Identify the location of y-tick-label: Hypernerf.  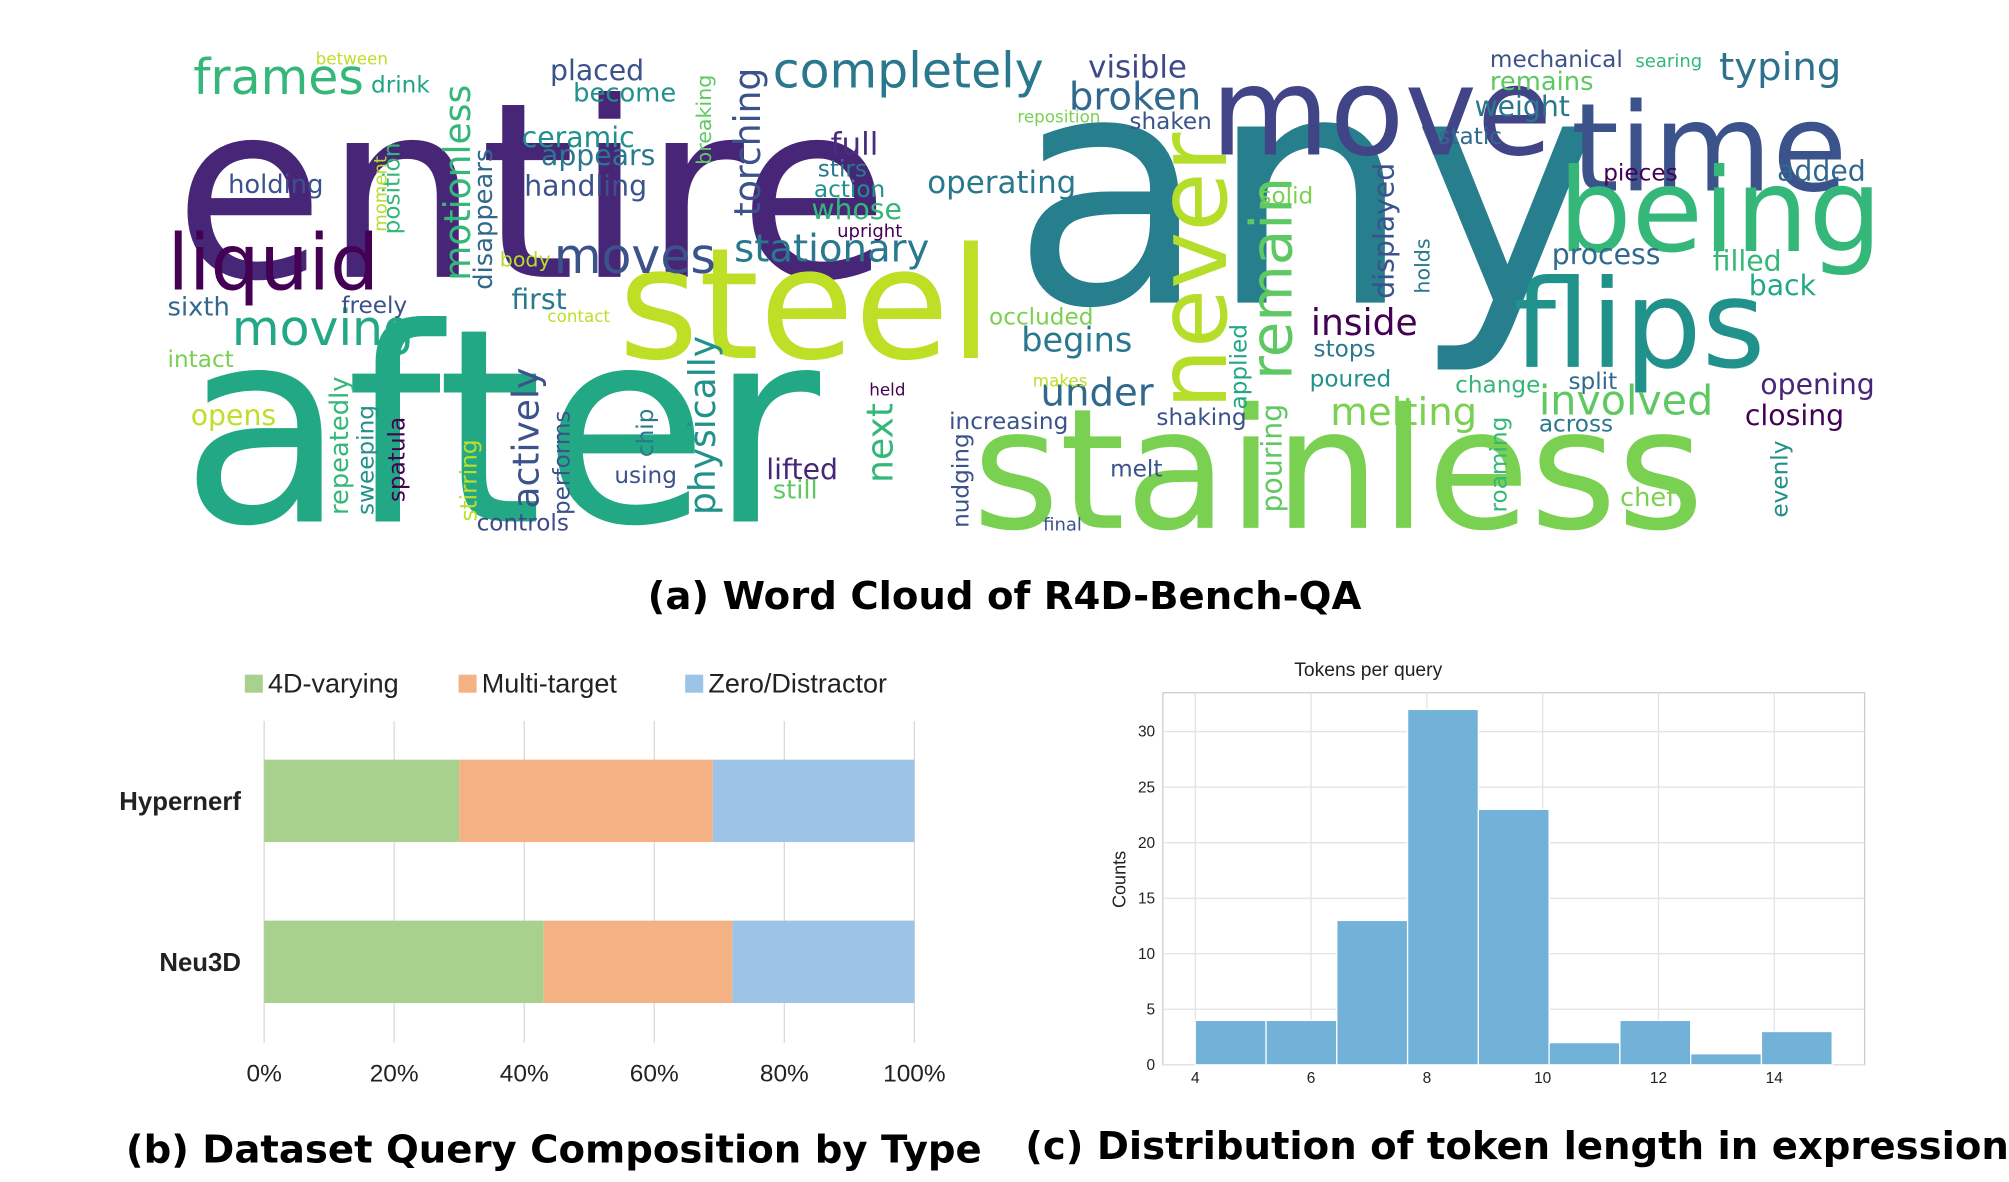
(180, 802).